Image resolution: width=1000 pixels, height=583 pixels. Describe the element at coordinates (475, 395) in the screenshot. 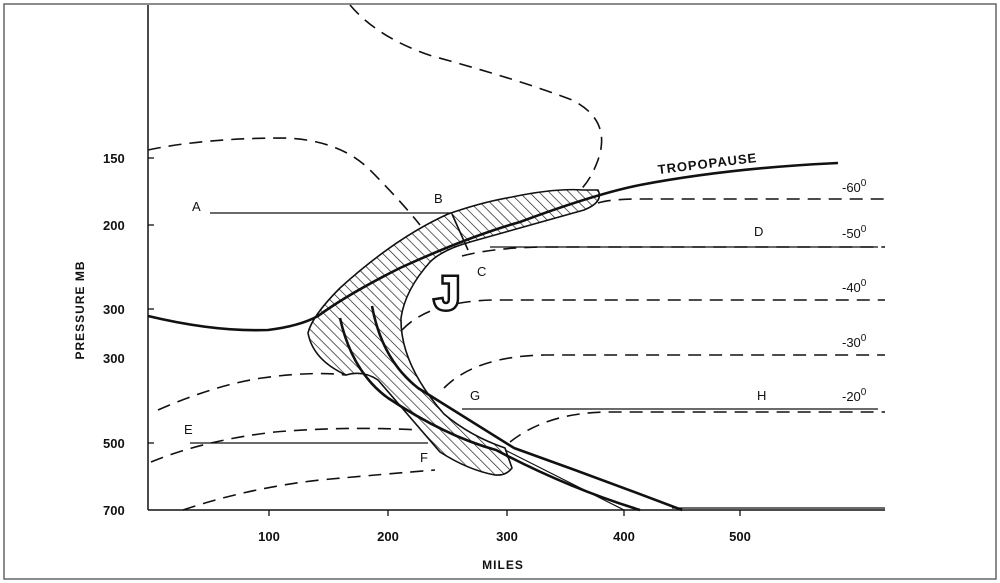

I see `point-label-g: G` at that location.